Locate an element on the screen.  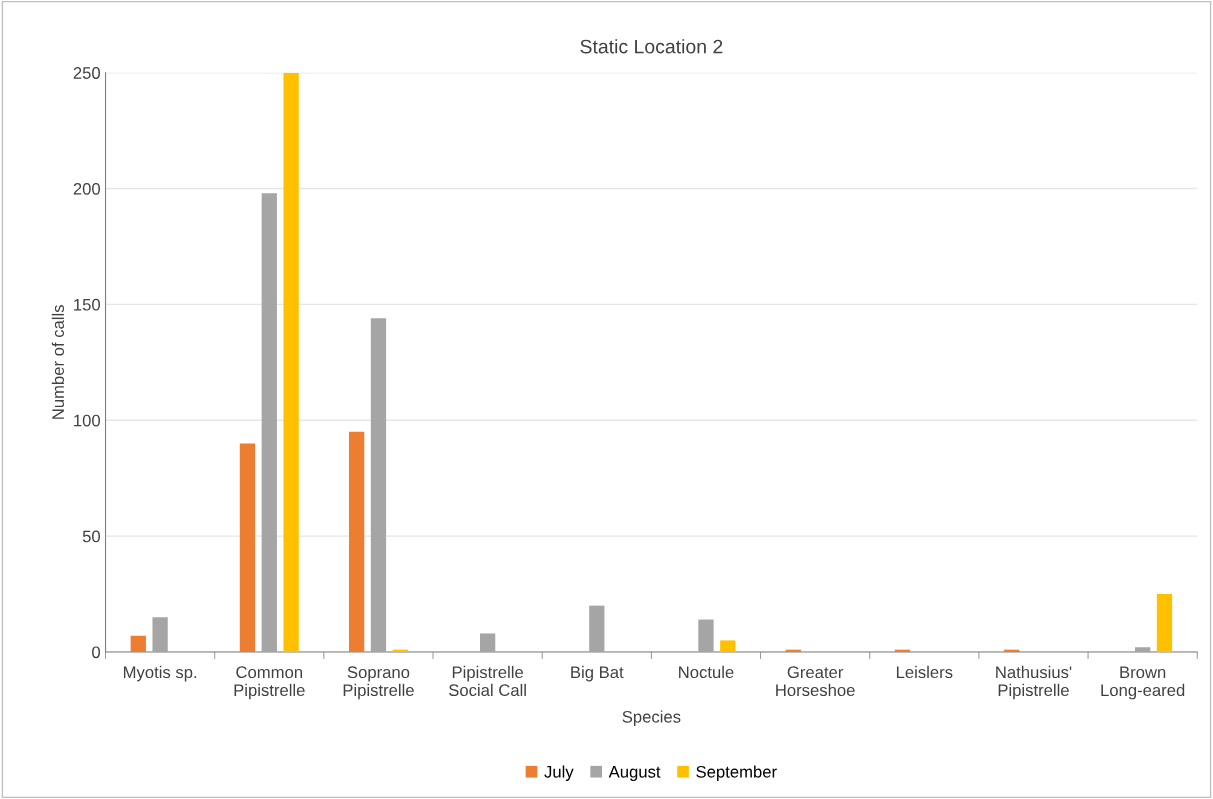
legend-label: July is located at coordinates (559, 773).